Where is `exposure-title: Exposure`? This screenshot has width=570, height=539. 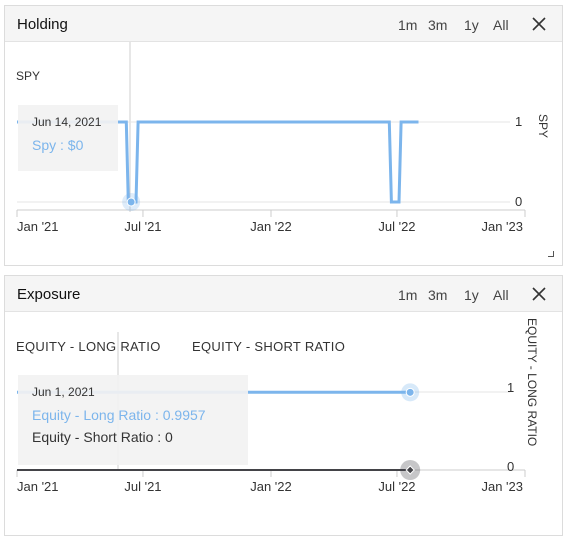 exposure-title: Exposure is located at coordinates (49, 294).